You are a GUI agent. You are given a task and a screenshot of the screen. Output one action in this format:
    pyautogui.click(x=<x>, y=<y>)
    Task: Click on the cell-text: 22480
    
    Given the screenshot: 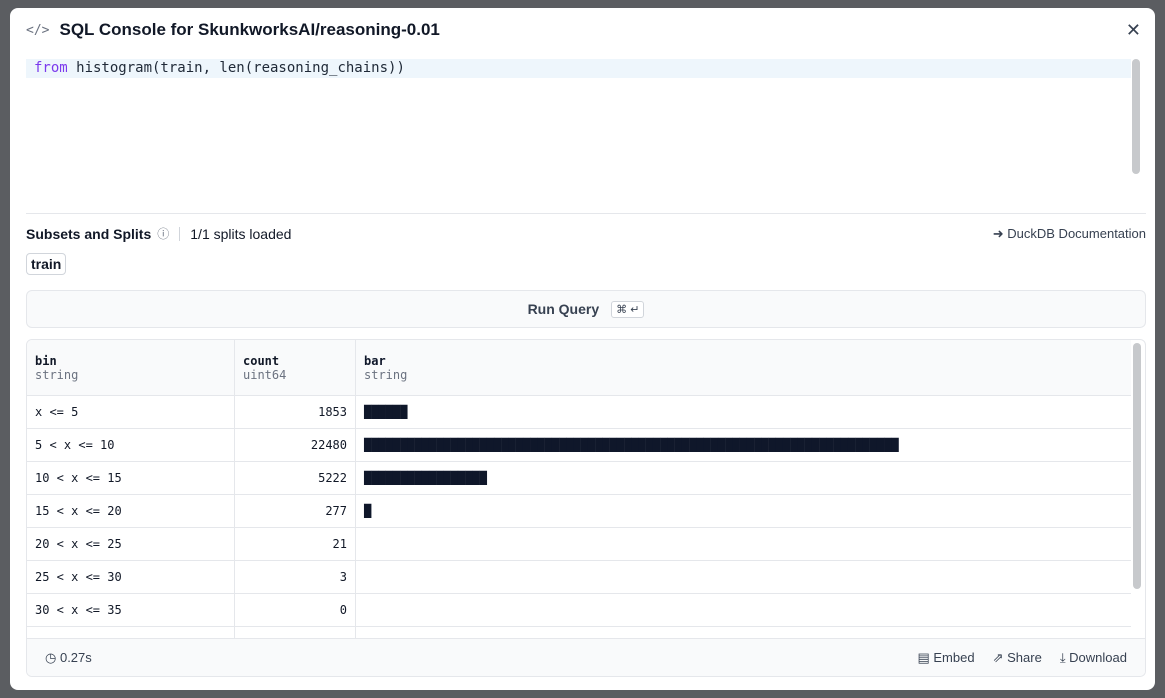 What is the action you would take?
    pyautogui.click(x=328, y=445)
    